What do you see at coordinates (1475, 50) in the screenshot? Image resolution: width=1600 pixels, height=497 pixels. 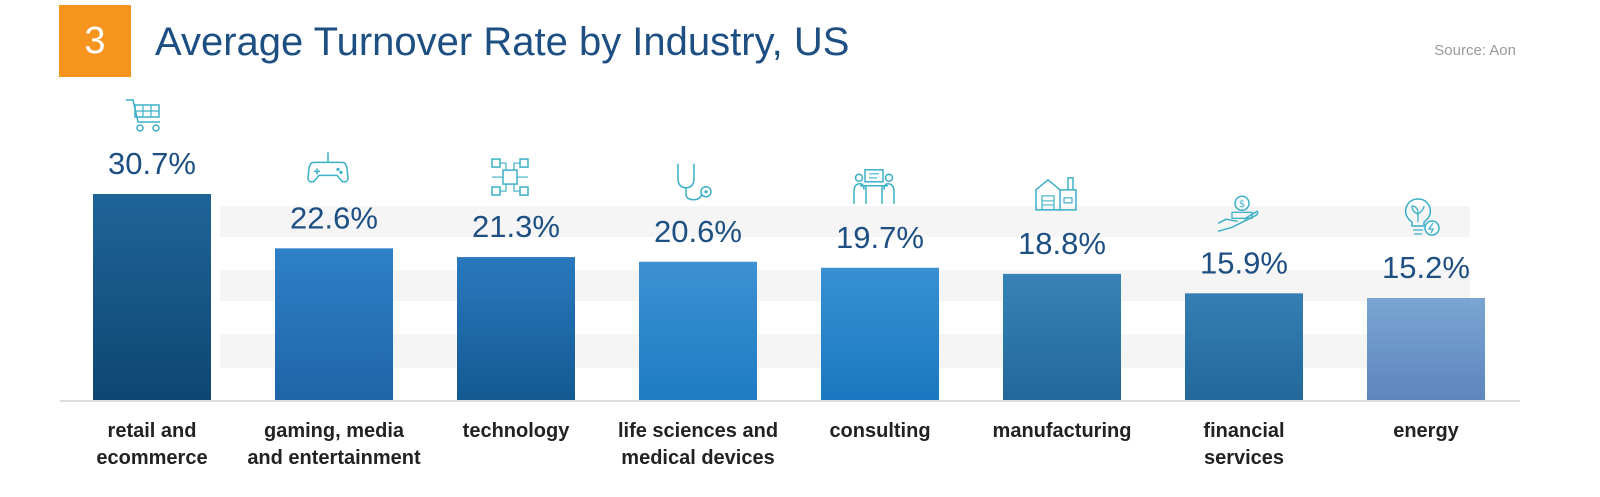 I see `source-note: Source: Aon` at bounding box center [1475, 50].